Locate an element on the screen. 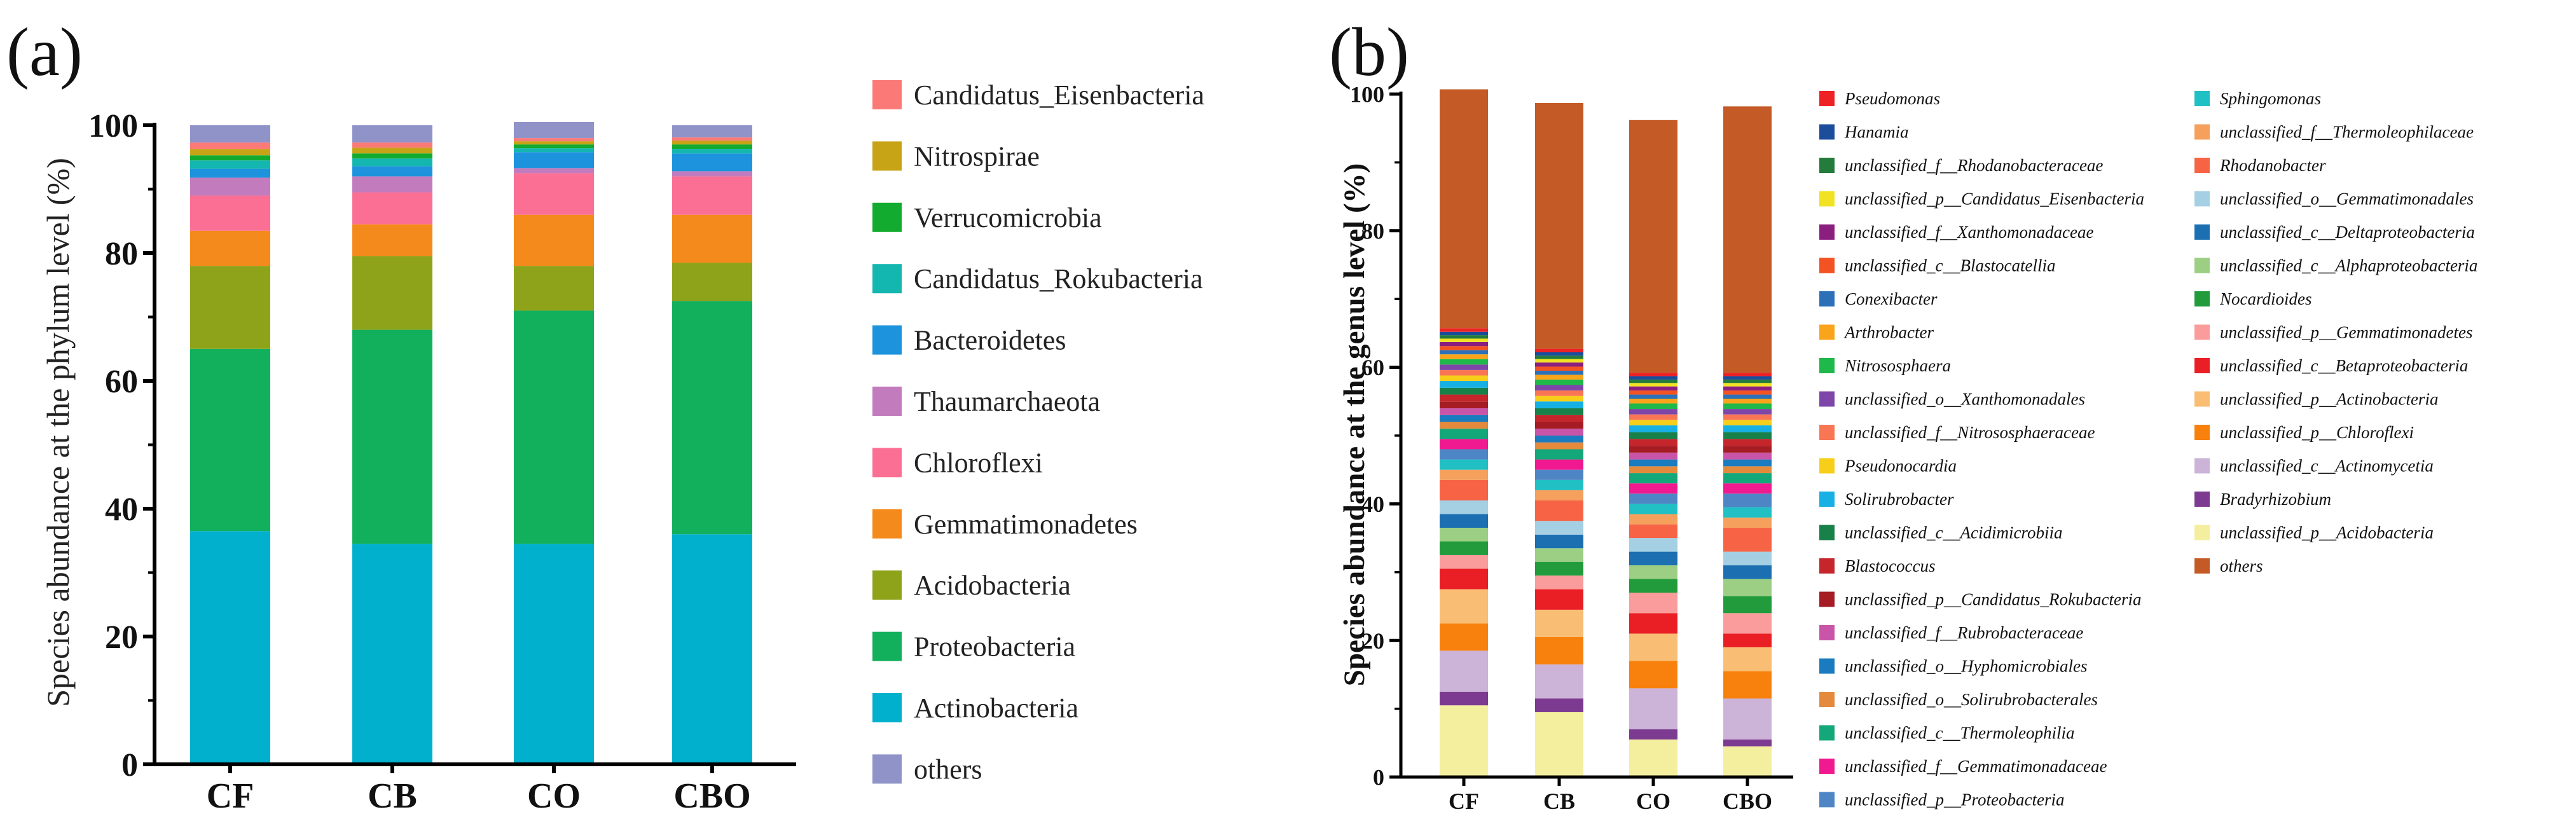 The image size is (2576, 826). panel-b-bar-cb-others is located at coordinates (1559, 225).